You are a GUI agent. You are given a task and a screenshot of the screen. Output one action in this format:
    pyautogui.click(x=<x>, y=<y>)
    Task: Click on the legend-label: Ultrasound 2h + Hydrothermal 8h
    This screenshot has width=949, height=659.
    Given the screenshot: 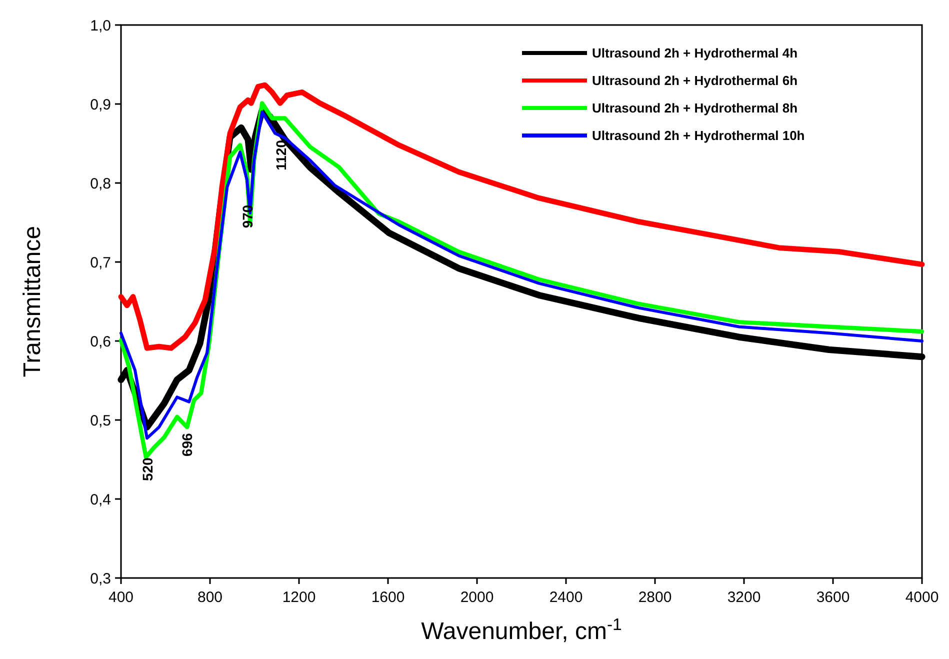 What is the action you would take?
    pyautogui.click(x=695, y=108)
    